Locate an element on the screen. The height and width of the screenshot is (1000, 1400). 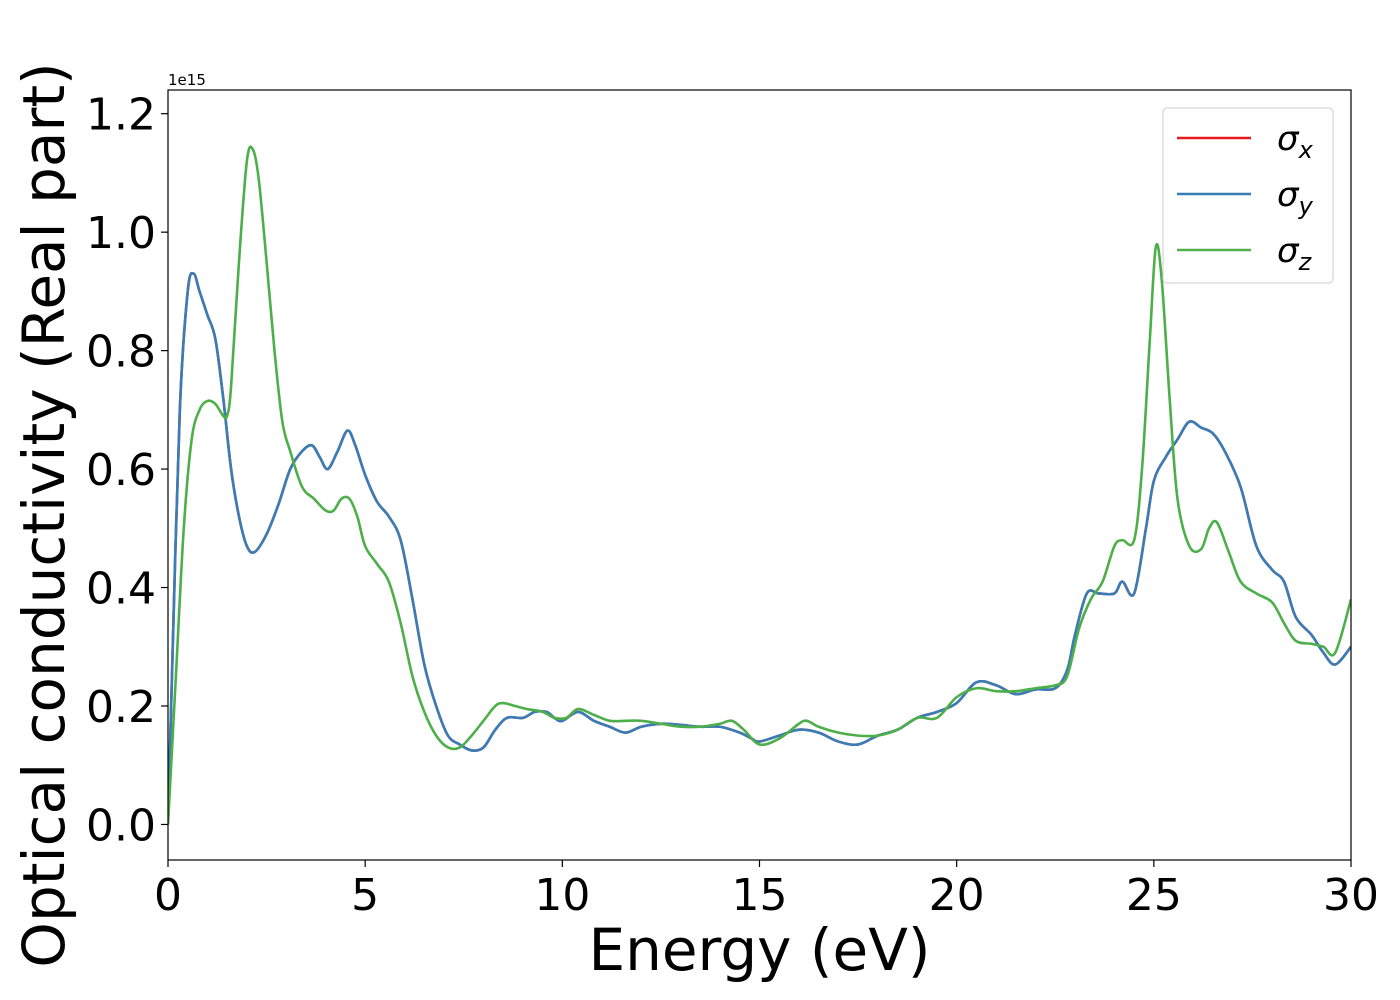
x-tick-label: 0 is located at coordinates (168, 895).